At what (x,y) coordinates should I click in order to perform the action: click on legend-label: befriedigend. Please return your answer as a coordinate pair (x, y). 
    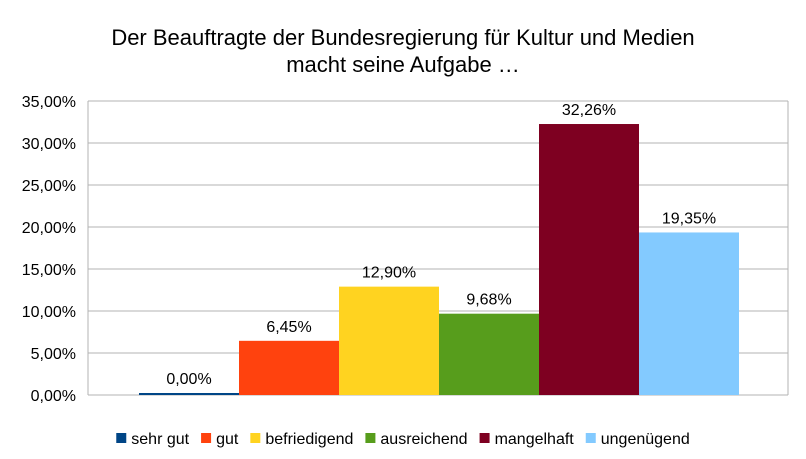
    Looking at the image, I should click on (309, 439).